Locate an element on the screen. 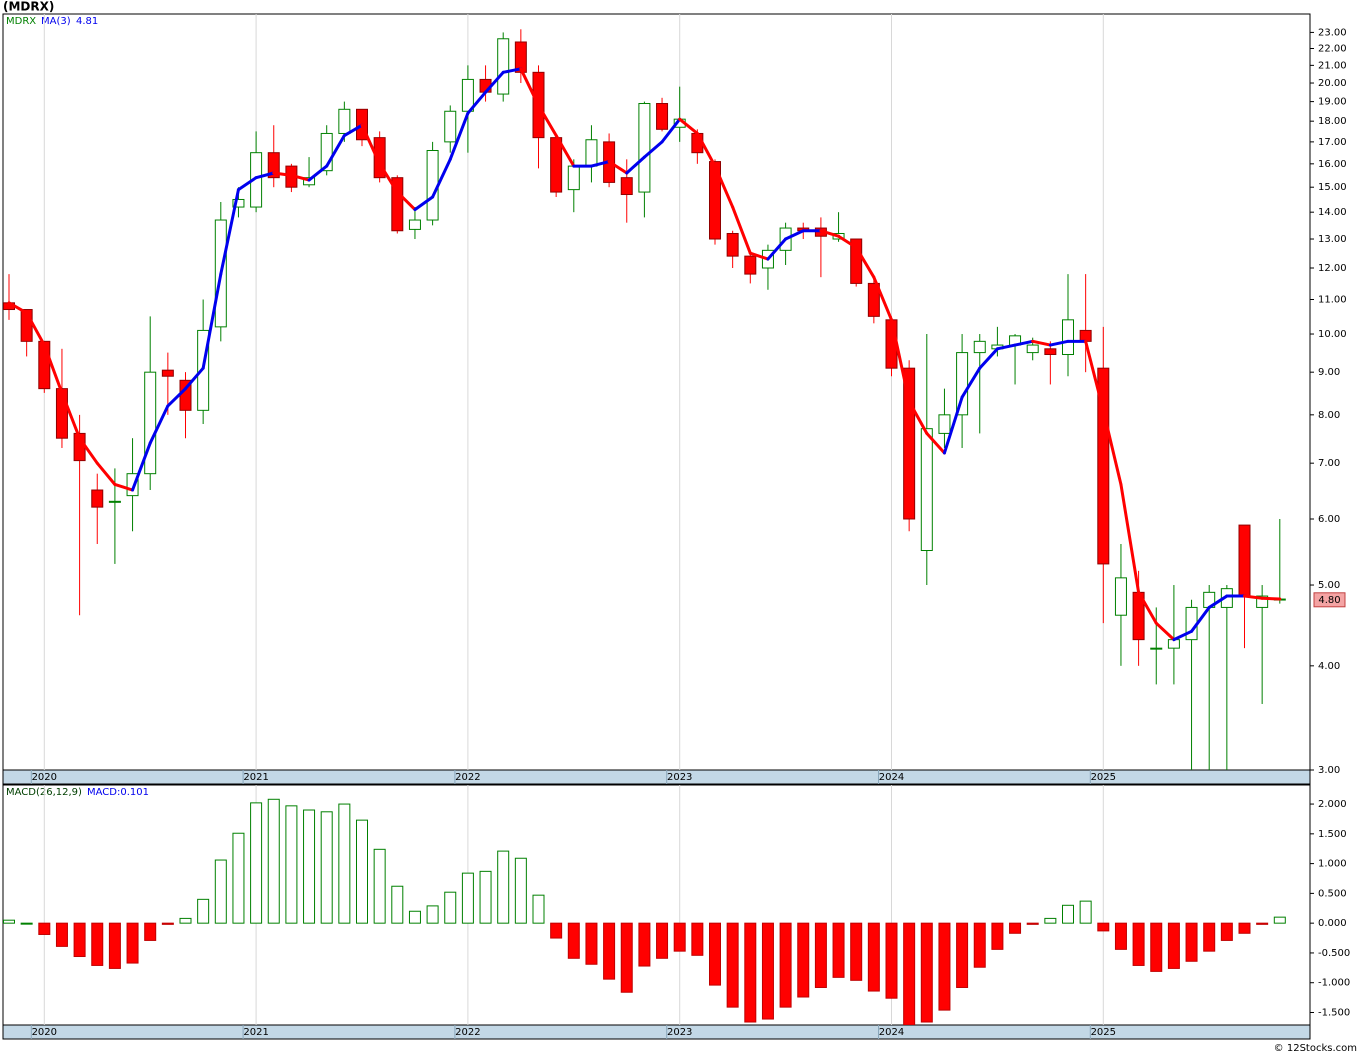 The height and width of the screenshot is (1056, 1360). x-tick-label: 2024 is located at coordinates (891, 777).